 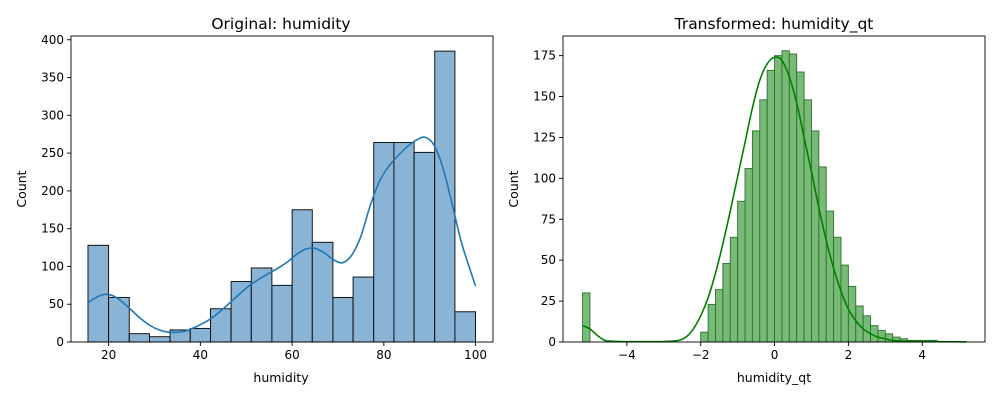 What do you see at coordinates (849, 355) in the screenshot?
I see `x-tick-label: 2` at bounding box center [849, 355].